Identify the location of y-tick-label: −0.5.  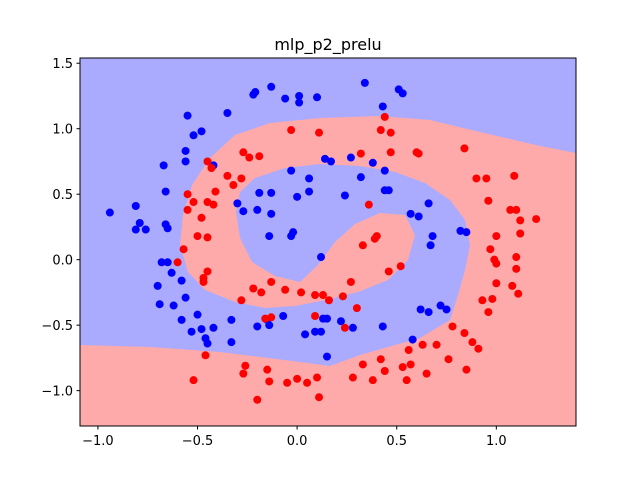
(57, 326).